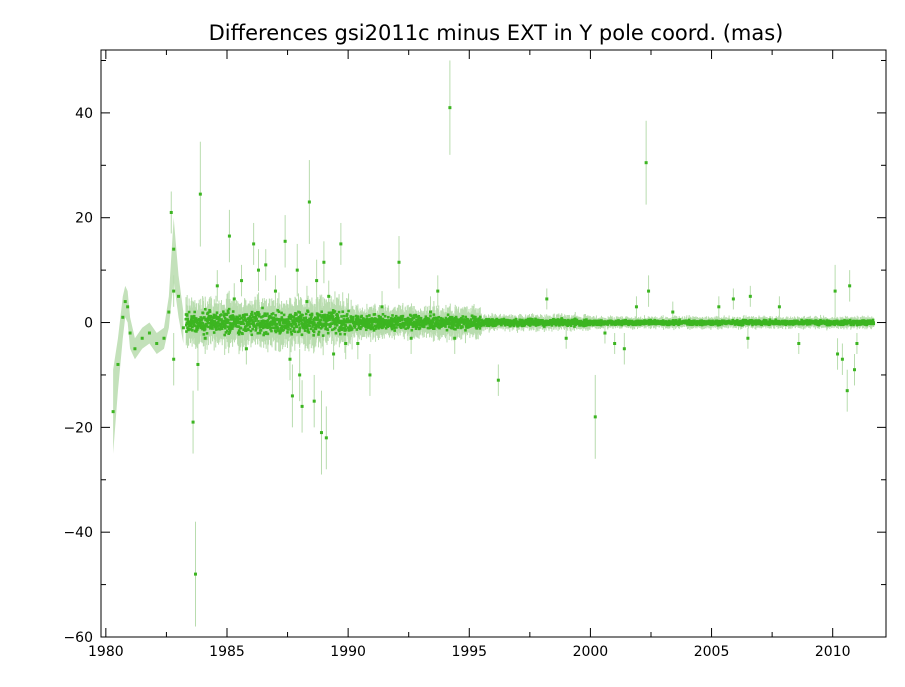  What do you see at coordinates (148, 335) in the screenshot?
I see `early-error-ribbon` at bounding box center [148, 335].